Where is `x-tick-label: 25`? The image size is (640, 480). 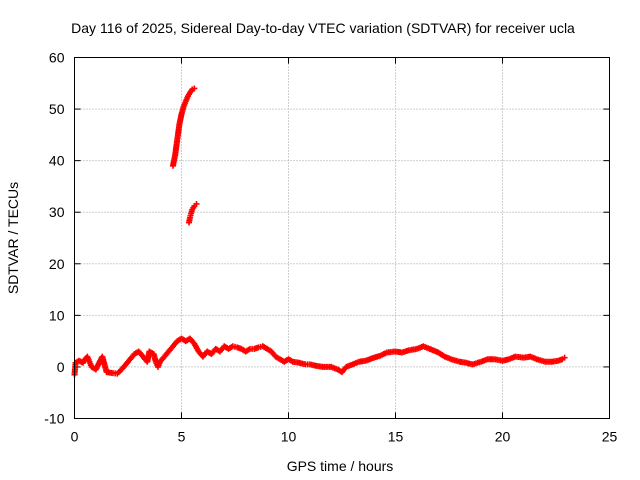 x-tick-label: 25 is located at coordinates (610, 437).